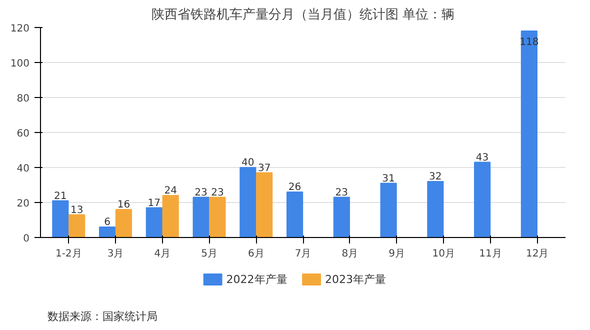 The height and width of the screenshot is (330, 590). Describe the element at coordinates (20, 29) in the screenshot. I see `y-tick-label: 120` at that location.